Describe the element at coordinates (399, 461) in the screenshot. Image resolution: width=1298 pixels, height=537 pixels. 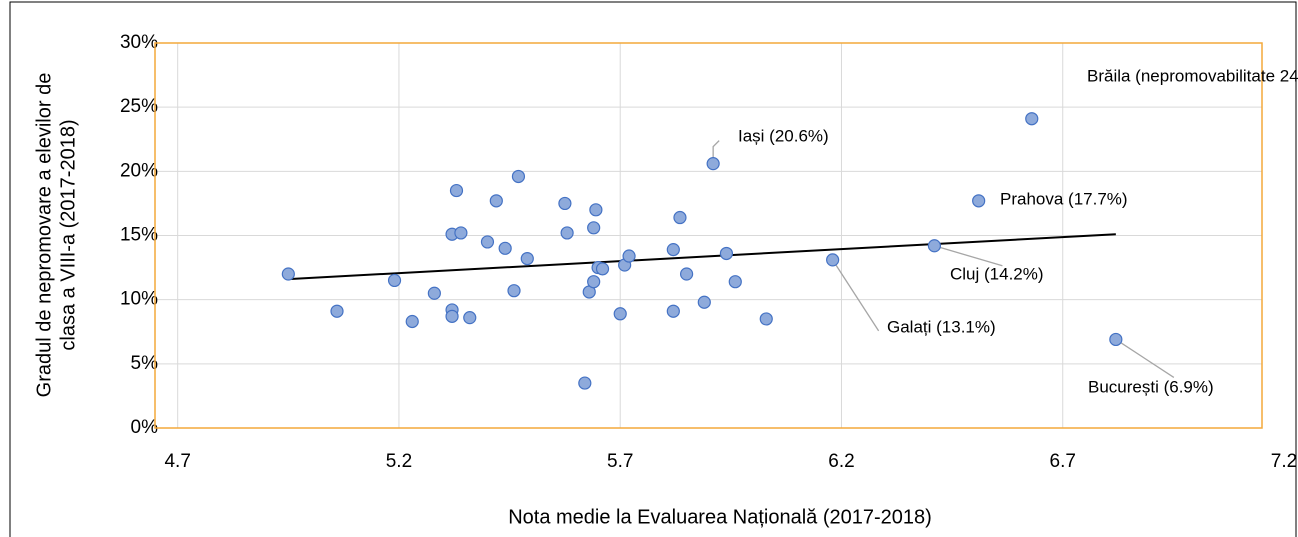
I see `x-tick-label: 5.2` at that location.